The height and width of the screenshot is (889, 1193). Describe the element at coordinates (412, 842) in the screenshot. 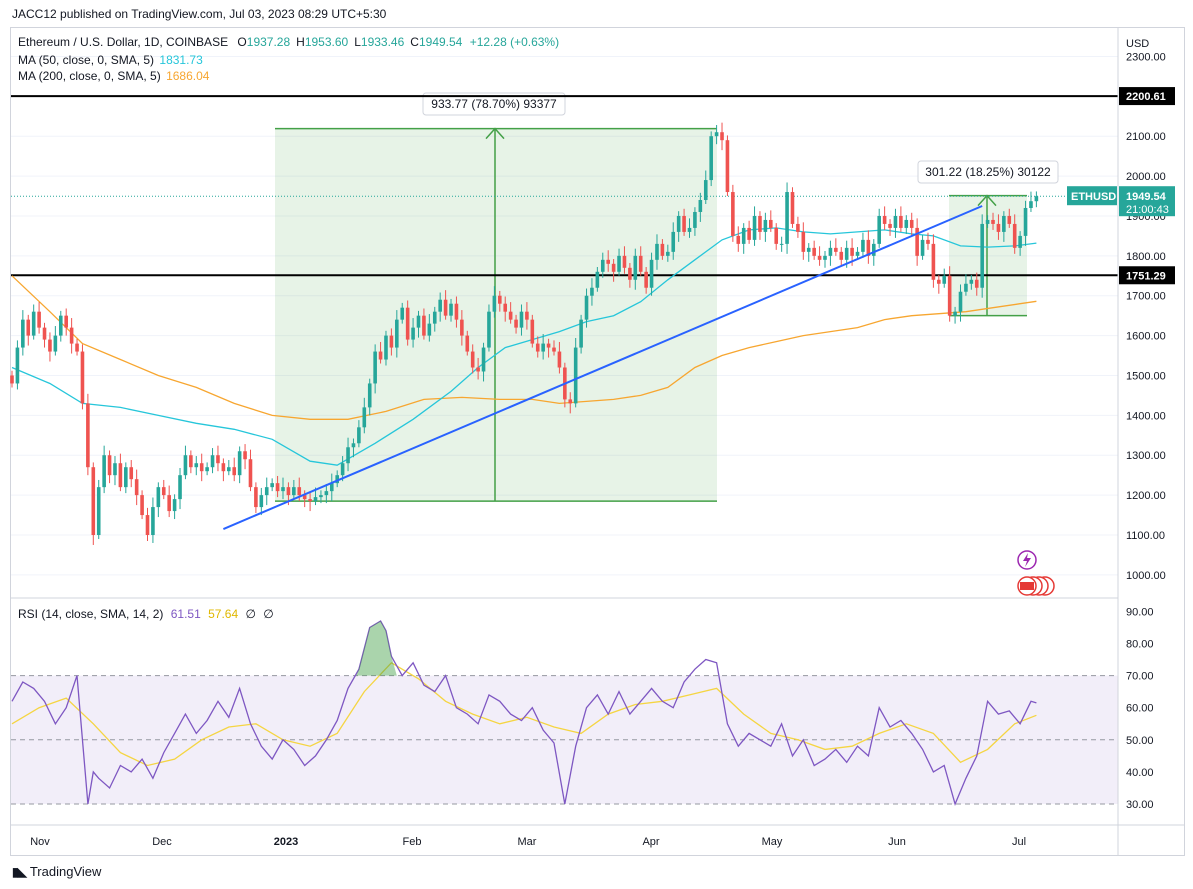

I see `time-tick-label: Feb` at that location.